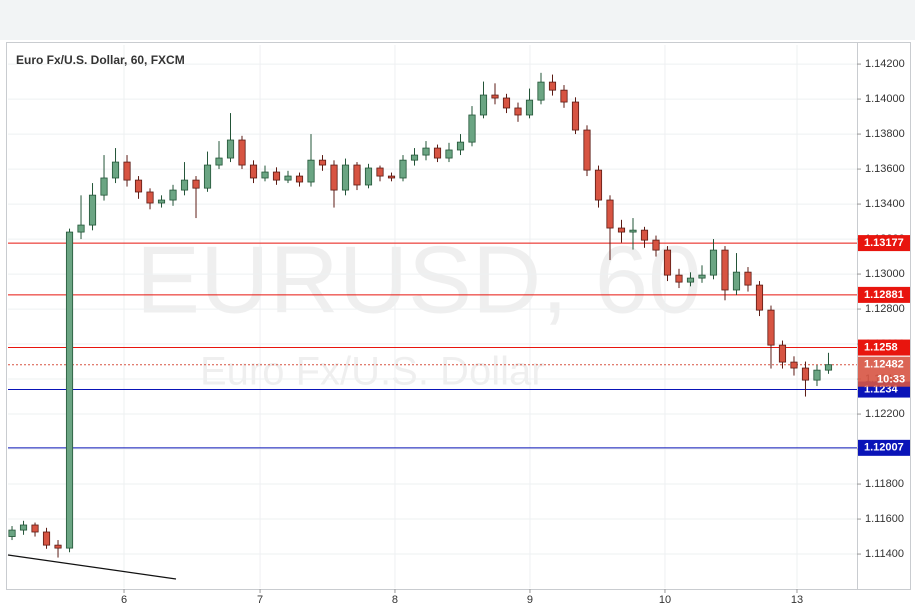  Describe the element at coordinates (885, 134) in the screenshot. I see `y-tick-label: 1.13800` at that location.